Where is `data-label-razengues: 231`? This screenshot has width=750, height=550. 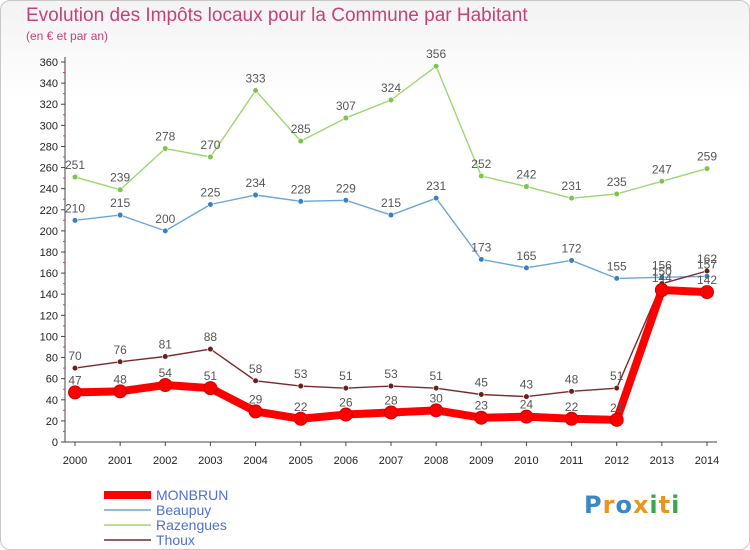 data-label-razengues: 231 is located at coordinates (572, 186).